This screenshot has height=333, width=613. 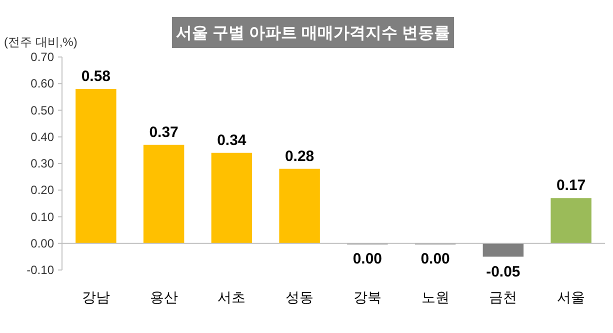 I want to click on x-tick-label: 금천, so click(x=503, y=297).